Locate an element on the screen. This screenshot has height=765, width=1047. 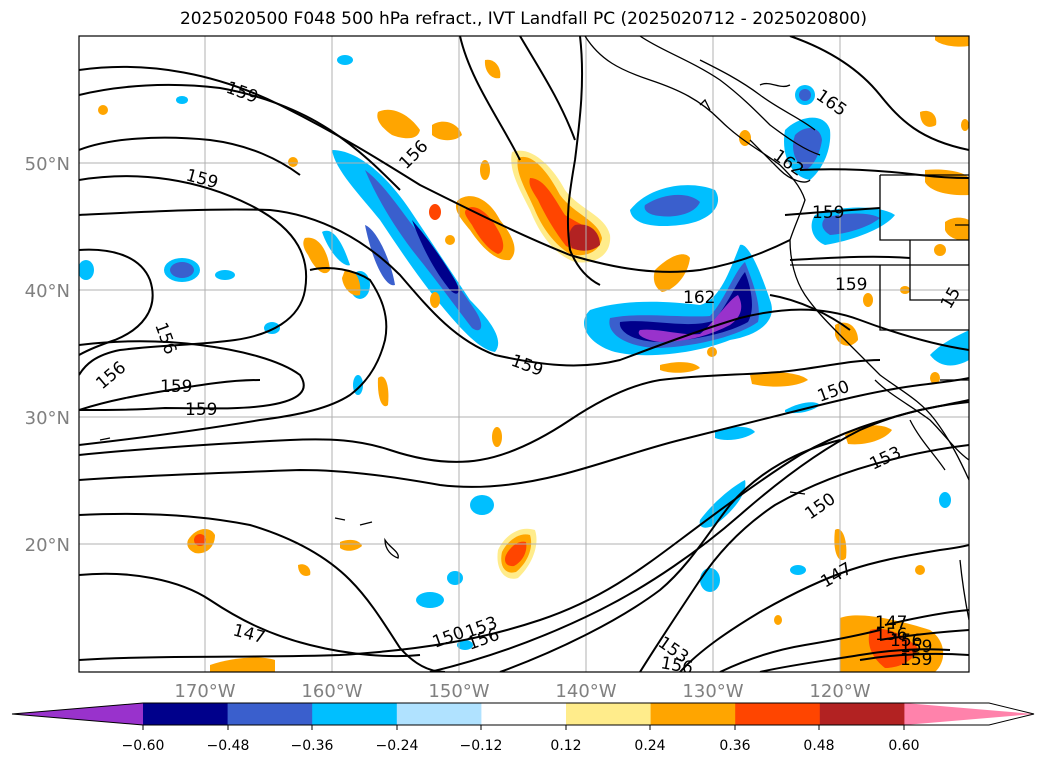
lon-label: 160°W is located at coordinates (331, 691).